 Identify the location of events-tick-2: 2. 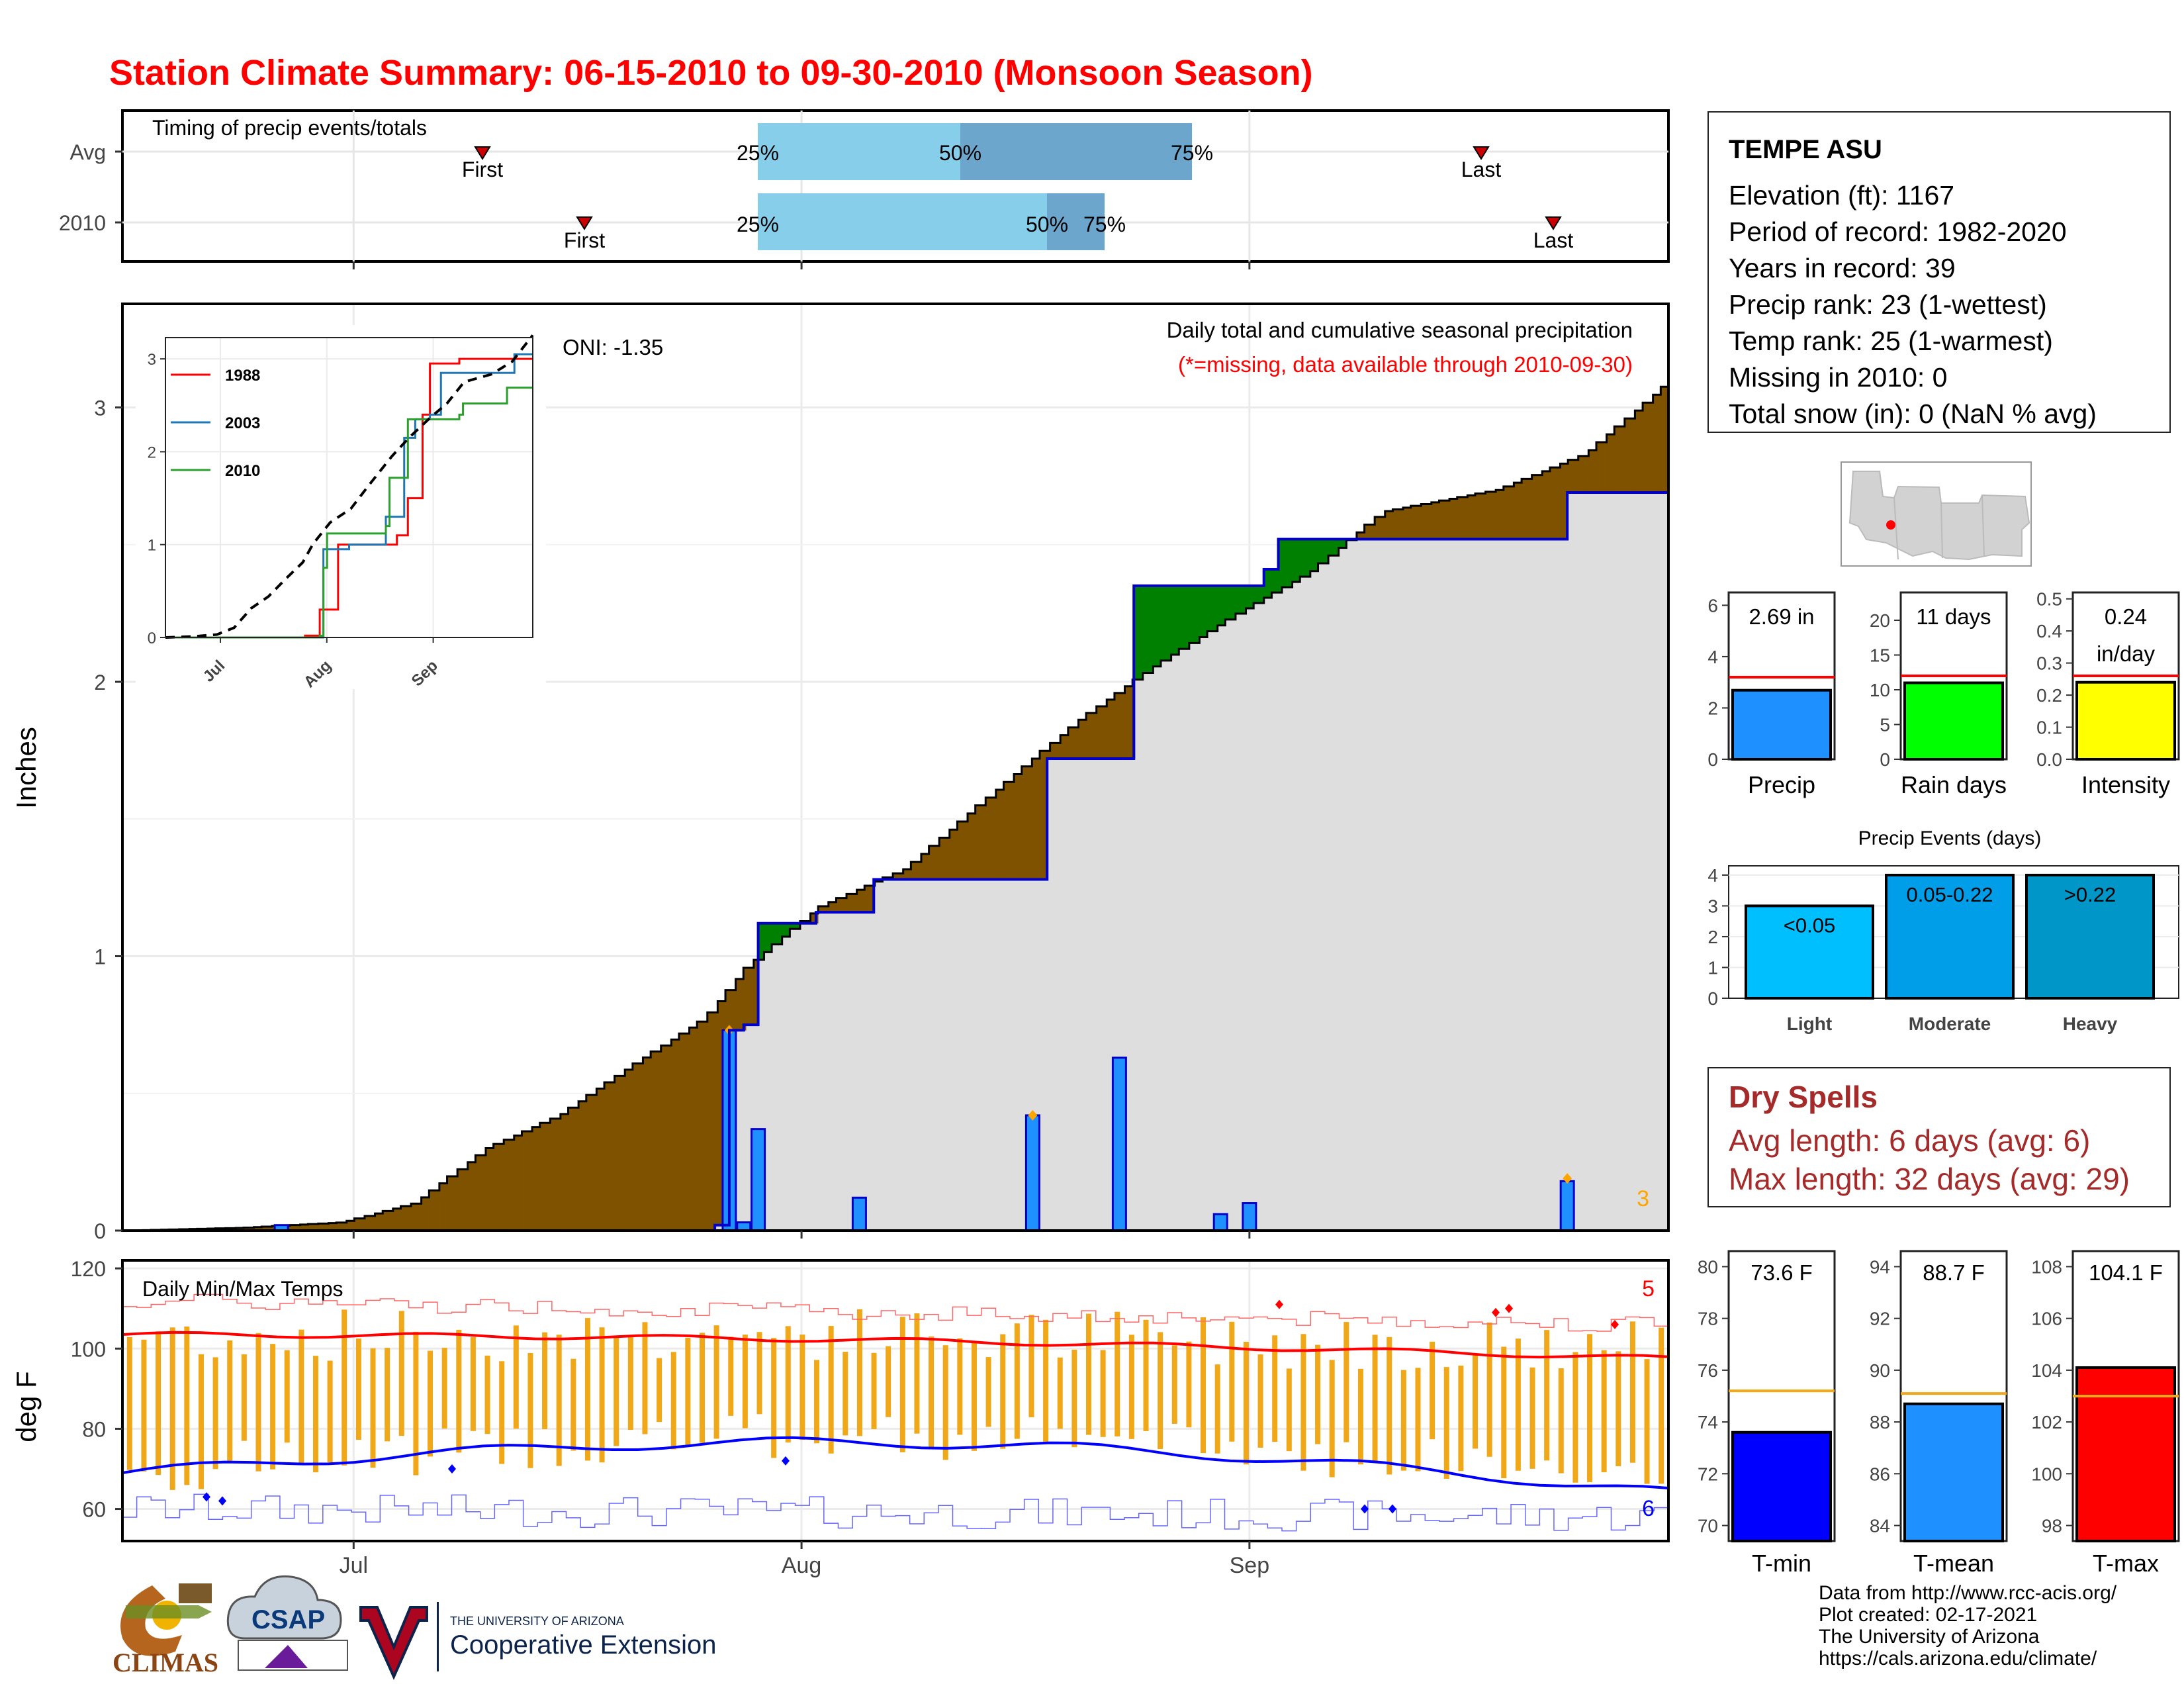
(1712, 937).